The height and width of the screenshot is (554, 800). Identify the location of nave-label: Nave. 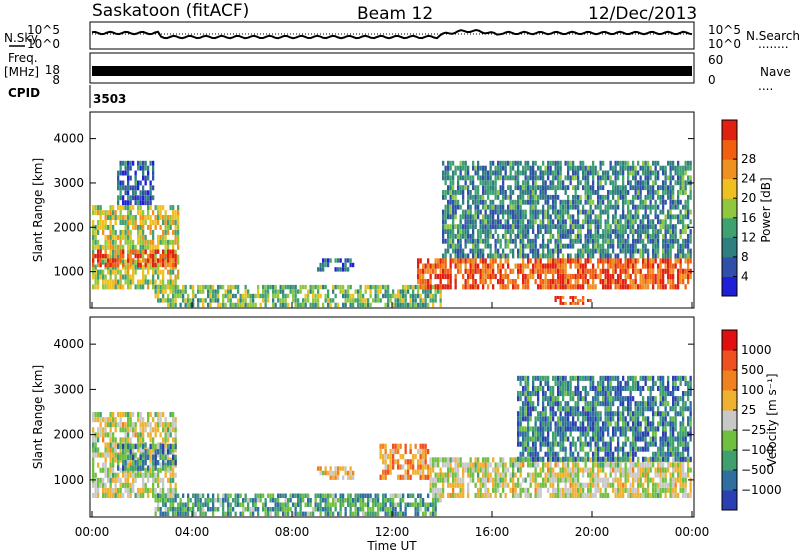
(775, 72).